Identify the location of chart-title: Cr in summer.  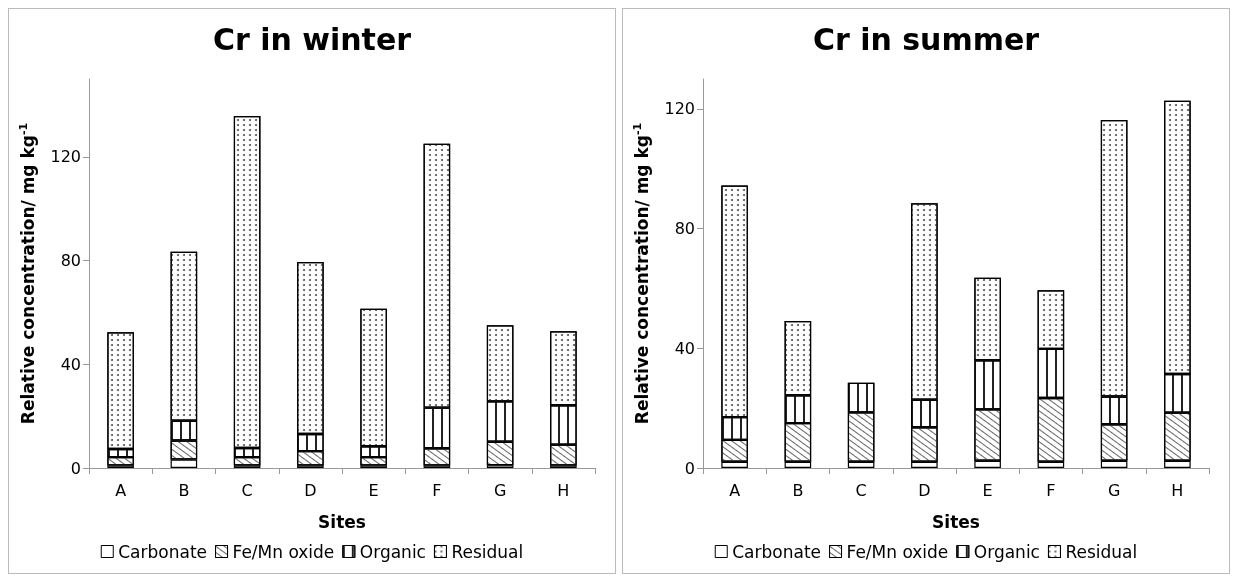
(926, 39).